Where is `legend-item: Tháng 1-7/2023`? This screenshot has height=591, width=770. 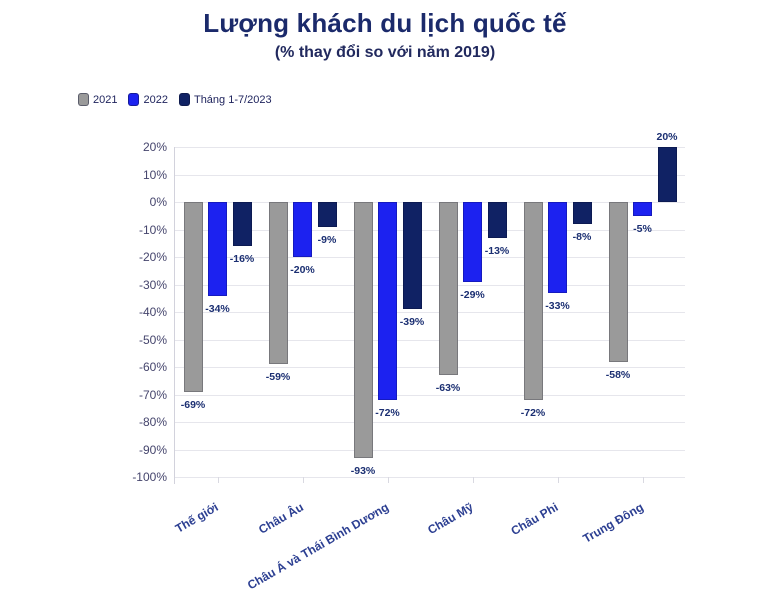 legend-item: Tháng 1-7/2023 is located at coordinates (225, 99).